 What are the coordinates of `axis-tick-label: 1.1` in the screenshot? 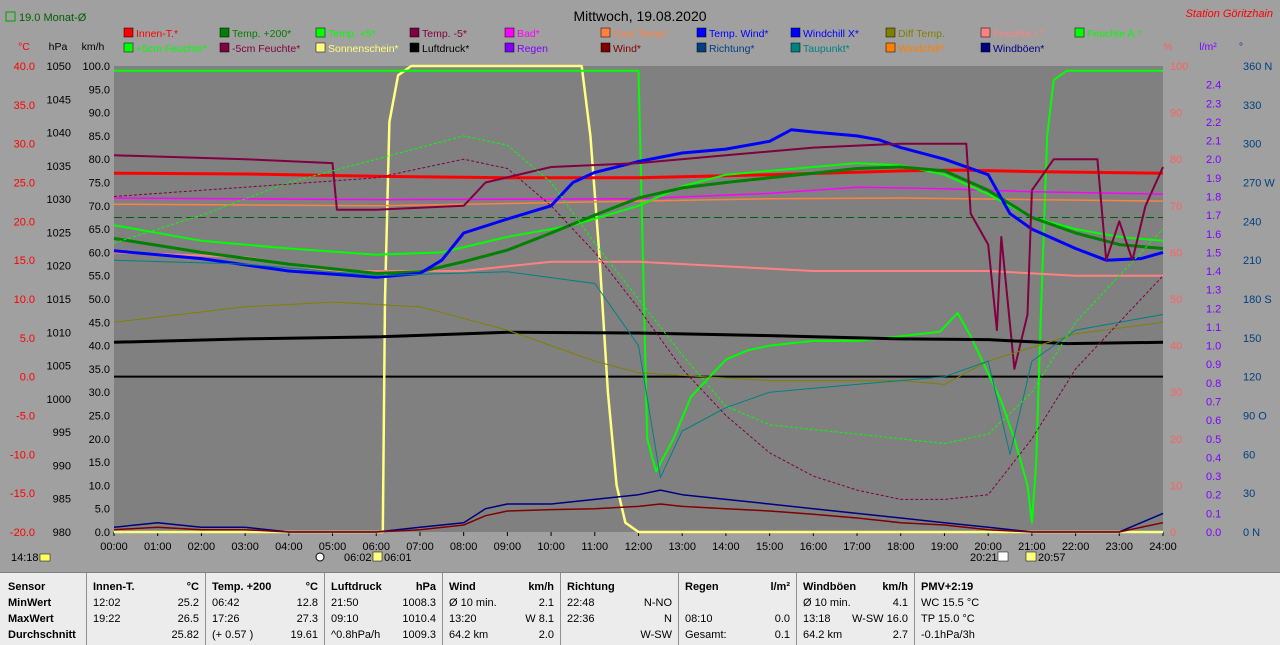 It's located at (1213, 328).